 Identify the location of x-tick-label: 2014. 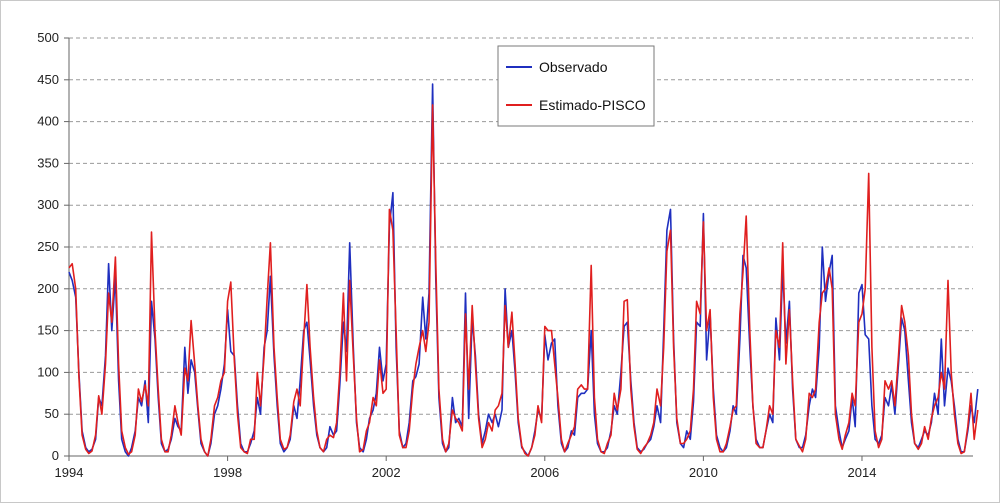
(862, 472).